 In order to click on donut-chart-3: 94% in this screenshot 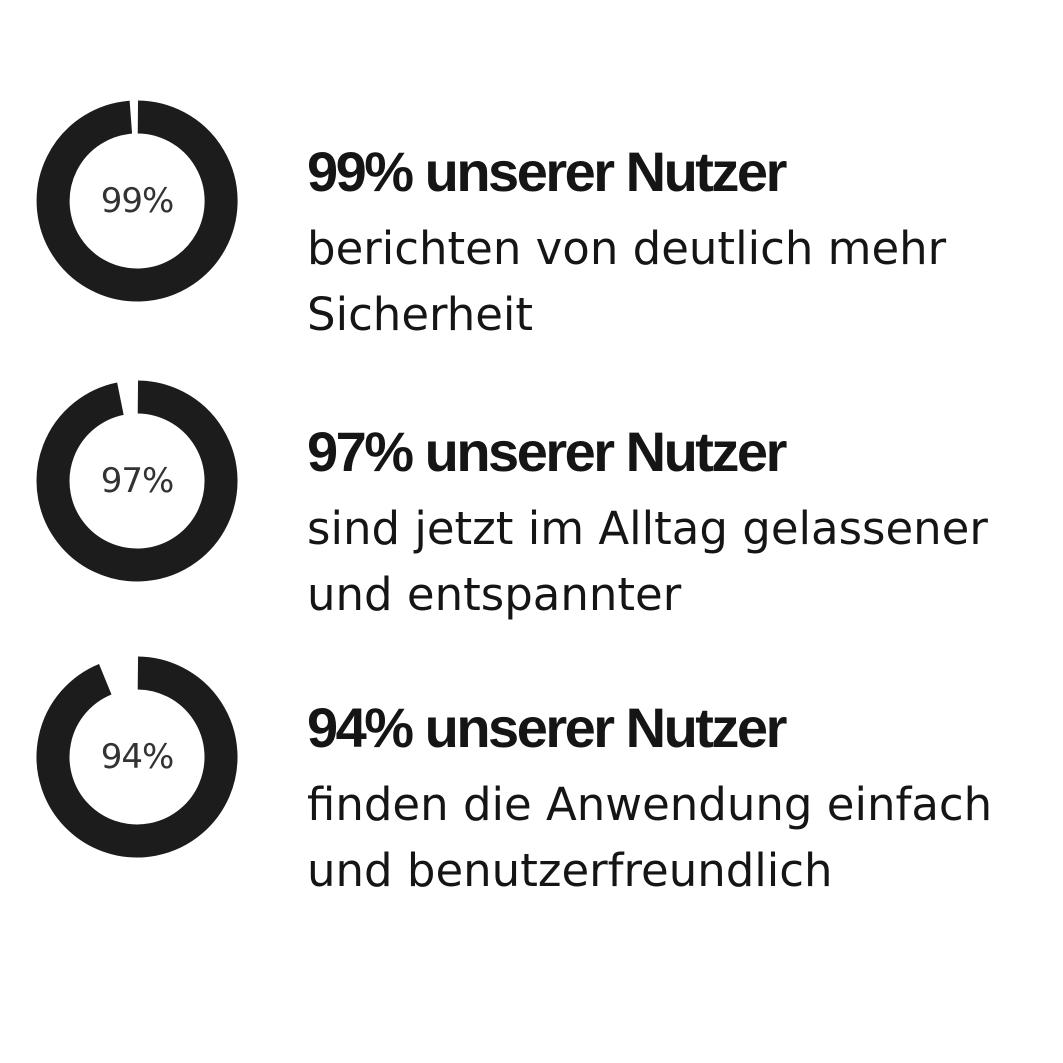, I will do `click(137, 757)`.